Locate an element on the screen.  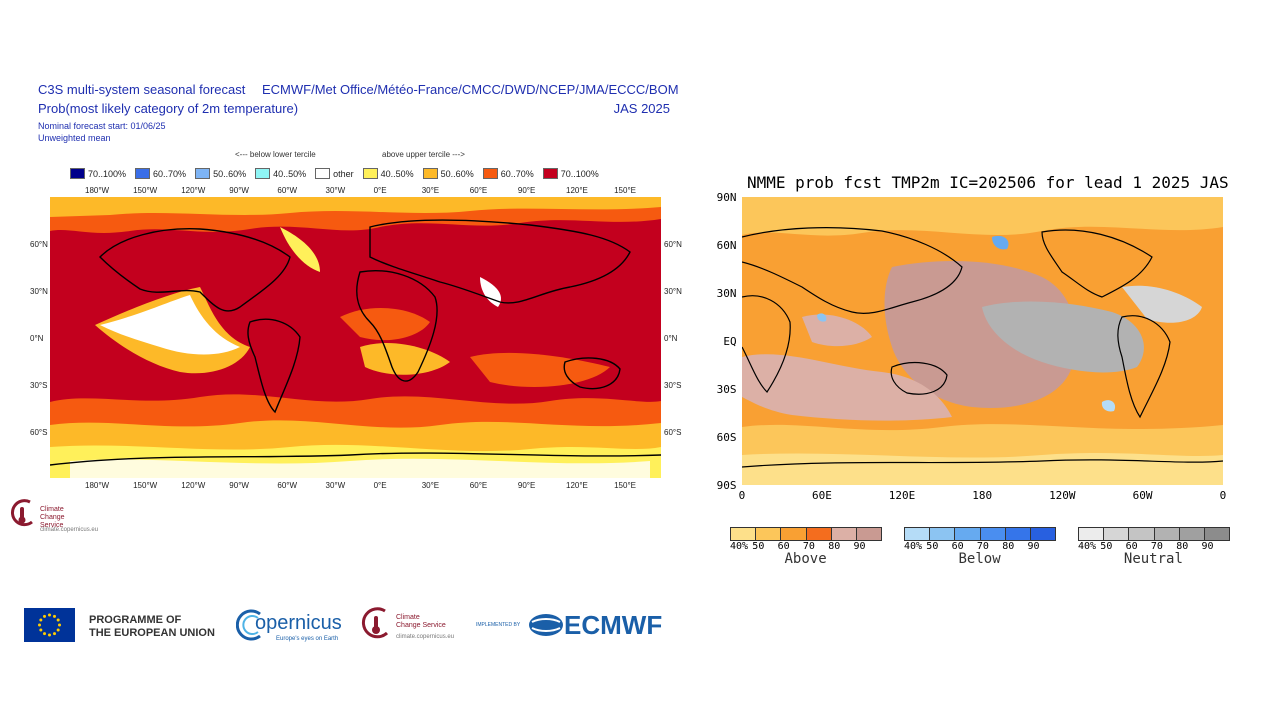
nmme-colorbar-below is located at coordinates (980, 534).